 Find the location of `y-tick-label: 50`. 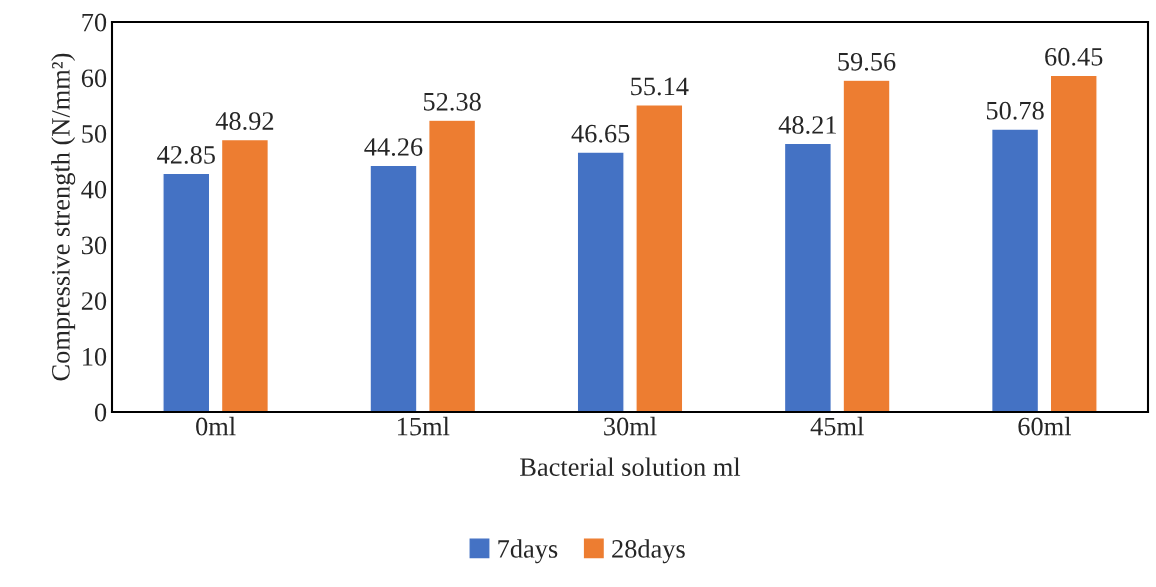

y-tick-label: 50 is located at coordinates (94, 134).